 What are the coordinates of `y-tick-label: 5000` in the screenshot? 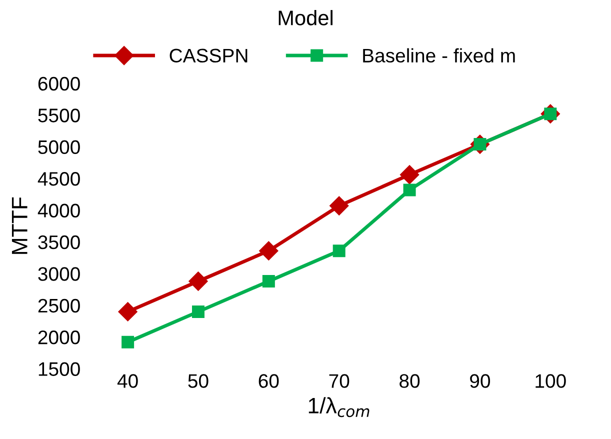 It's located at (59, 147).